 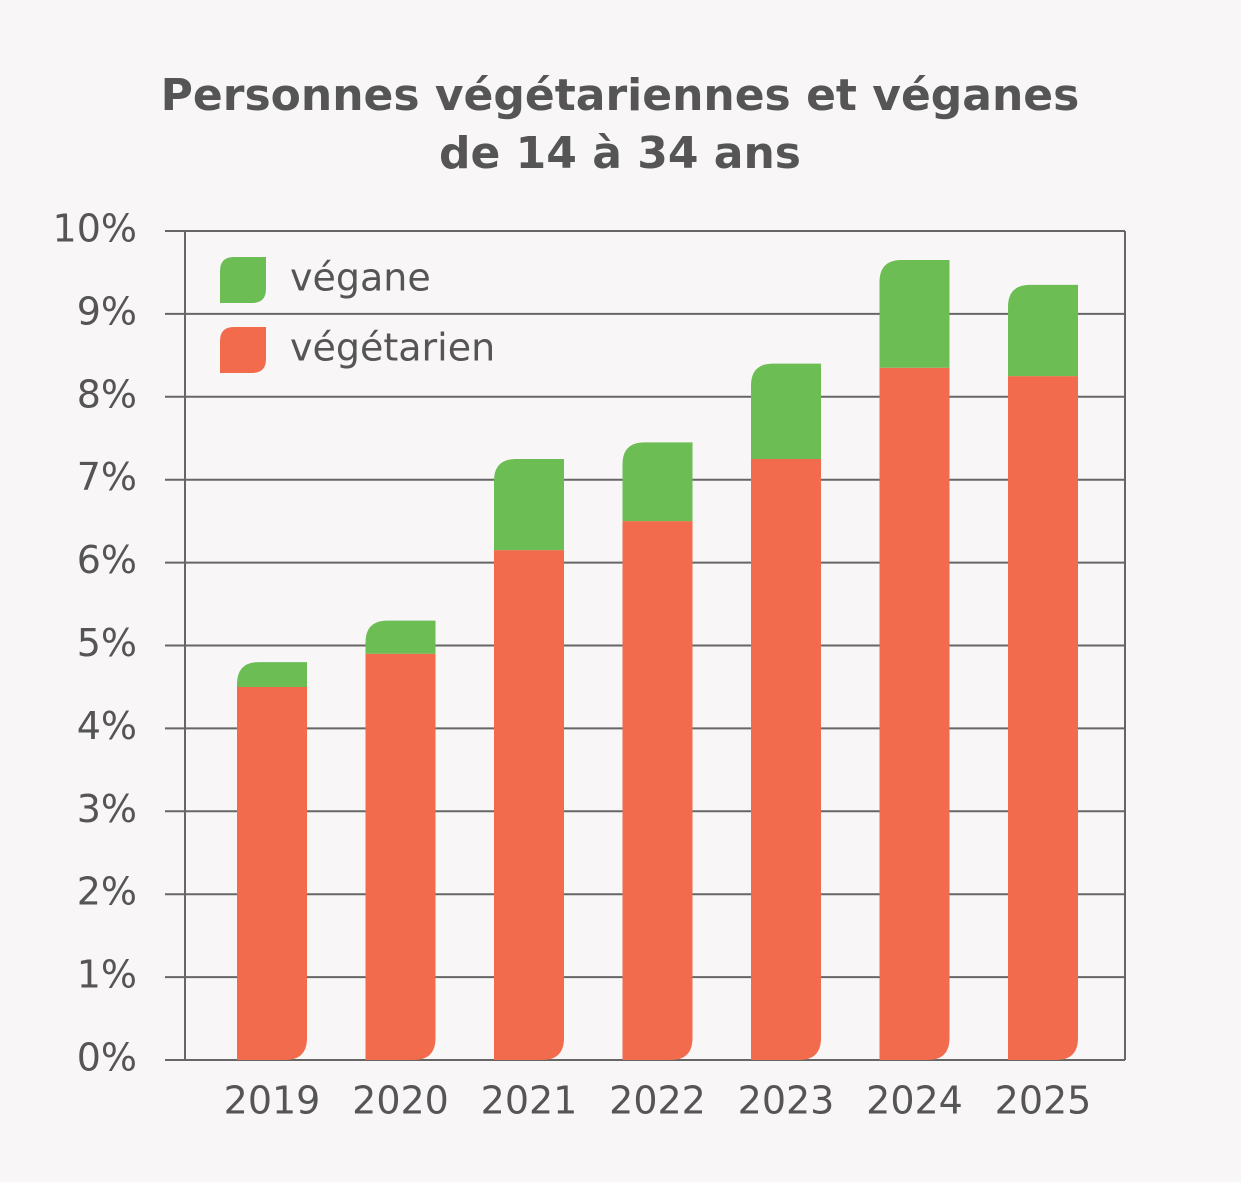 I want to click on y-tick-label: 2%, so click(x=107, y=892).